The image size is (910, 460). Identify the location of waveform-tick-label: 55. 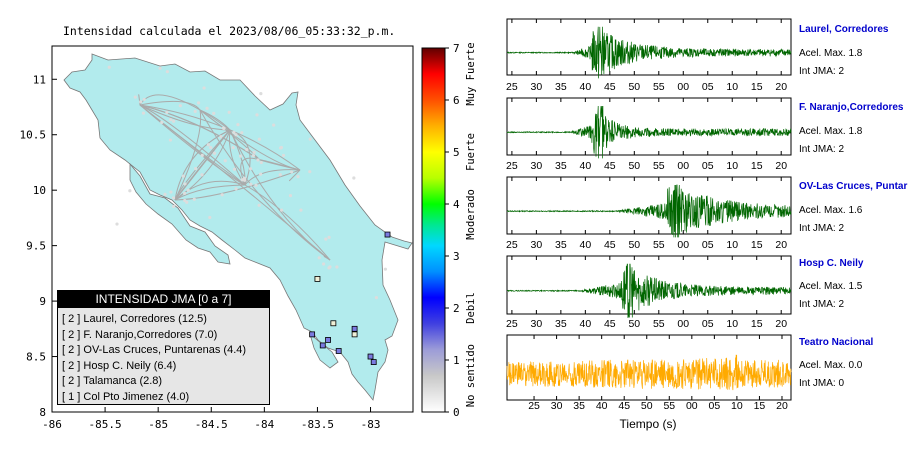
(669, 406).